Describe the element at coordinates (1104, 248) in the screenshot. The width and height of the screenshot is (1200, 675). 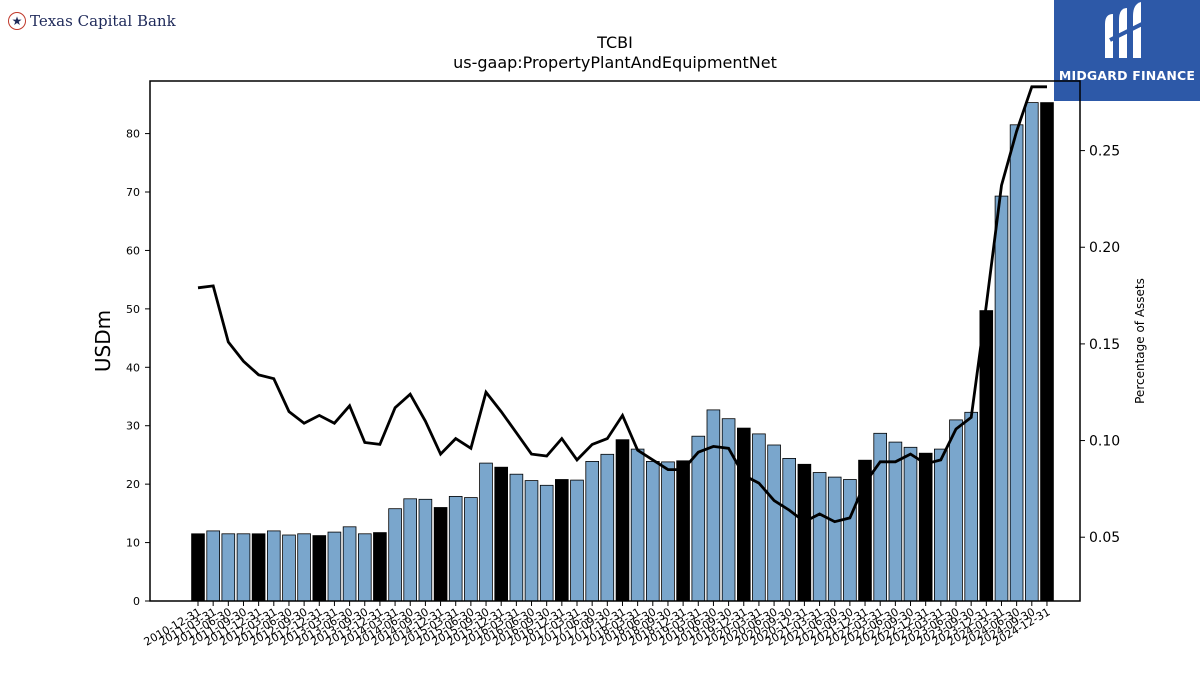
I see `y2-tick-label: 0.20` at that location.